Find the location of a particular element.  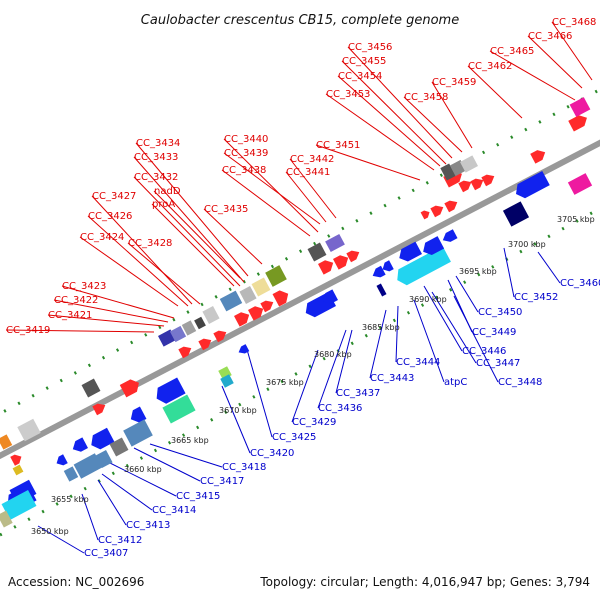

reverse-gene-label-cc-3460: CC_3460 is located at coordinates (580, 283).